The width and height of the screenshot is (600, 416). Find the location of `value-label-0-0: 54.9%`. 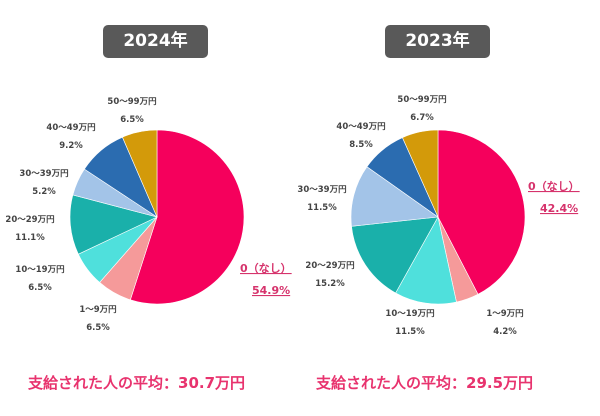

value-label-0-0: 54.9% is located at coordinates (271, 290).